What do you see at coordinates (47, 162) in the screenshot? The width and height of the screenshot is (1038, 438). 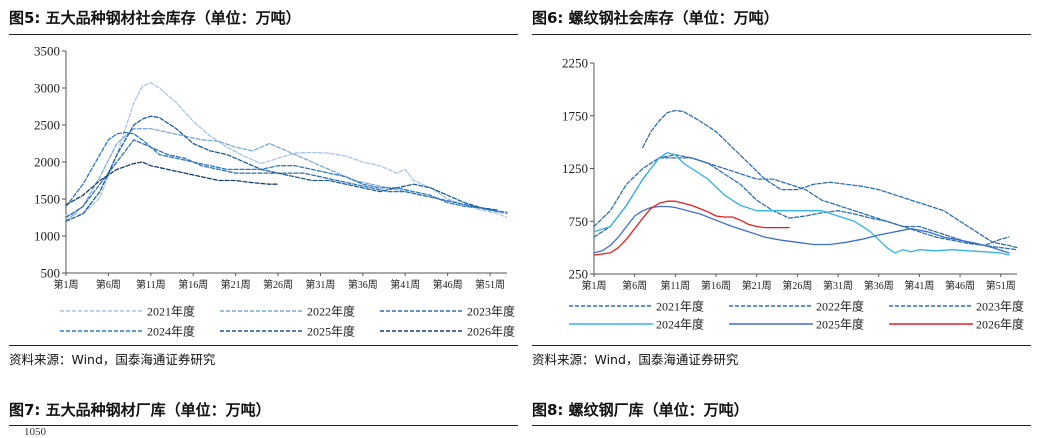 I see `y-tick-label: 2000` at bounding box center [47, 162].